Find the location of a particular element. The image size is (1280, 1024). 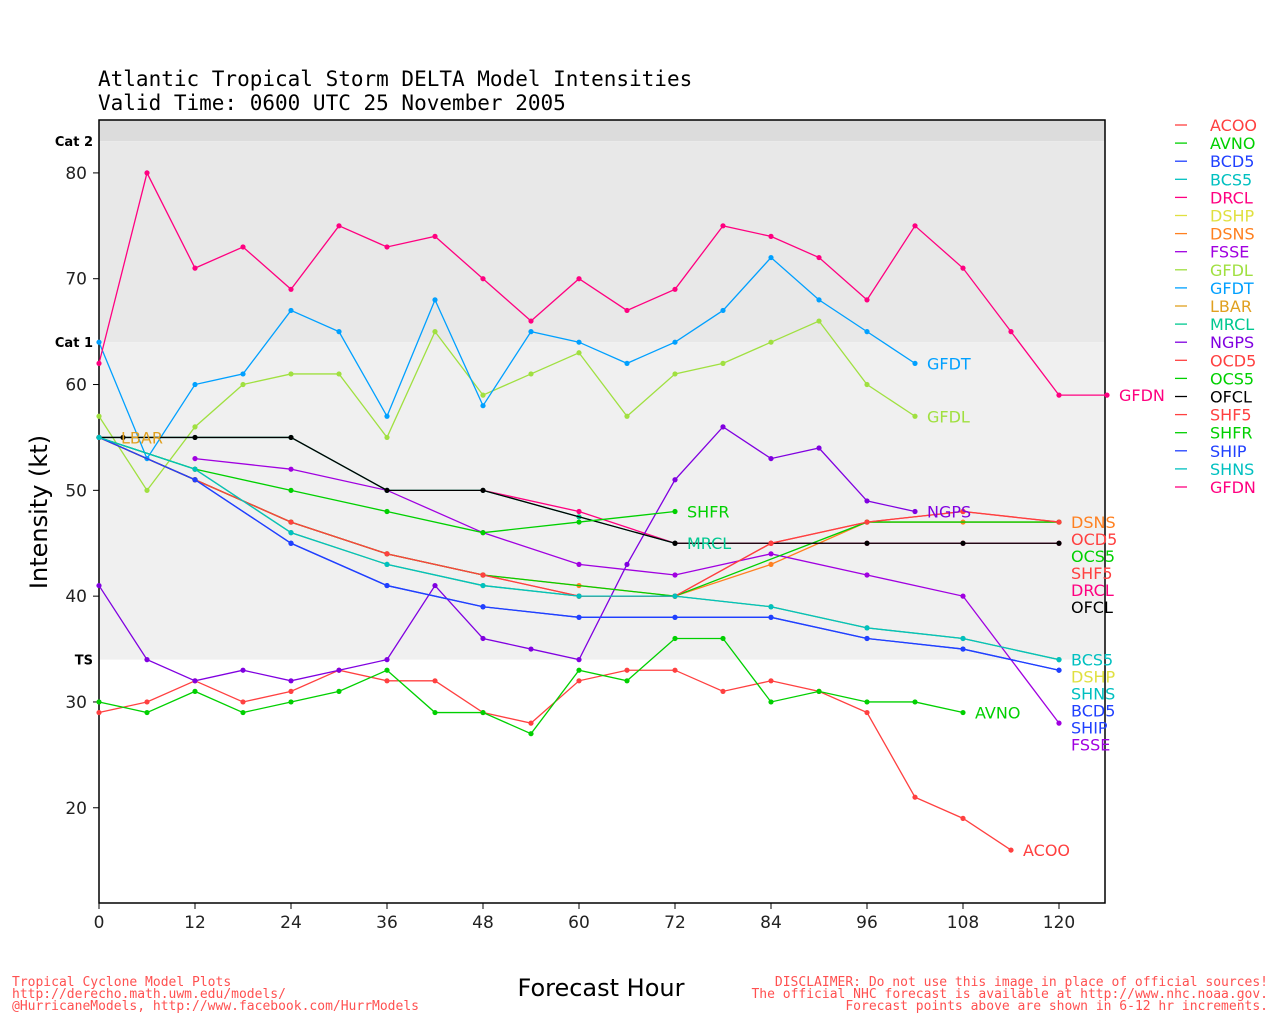

legend-entry-ocd5: OCD5 is located at coordinates (1233, 360).